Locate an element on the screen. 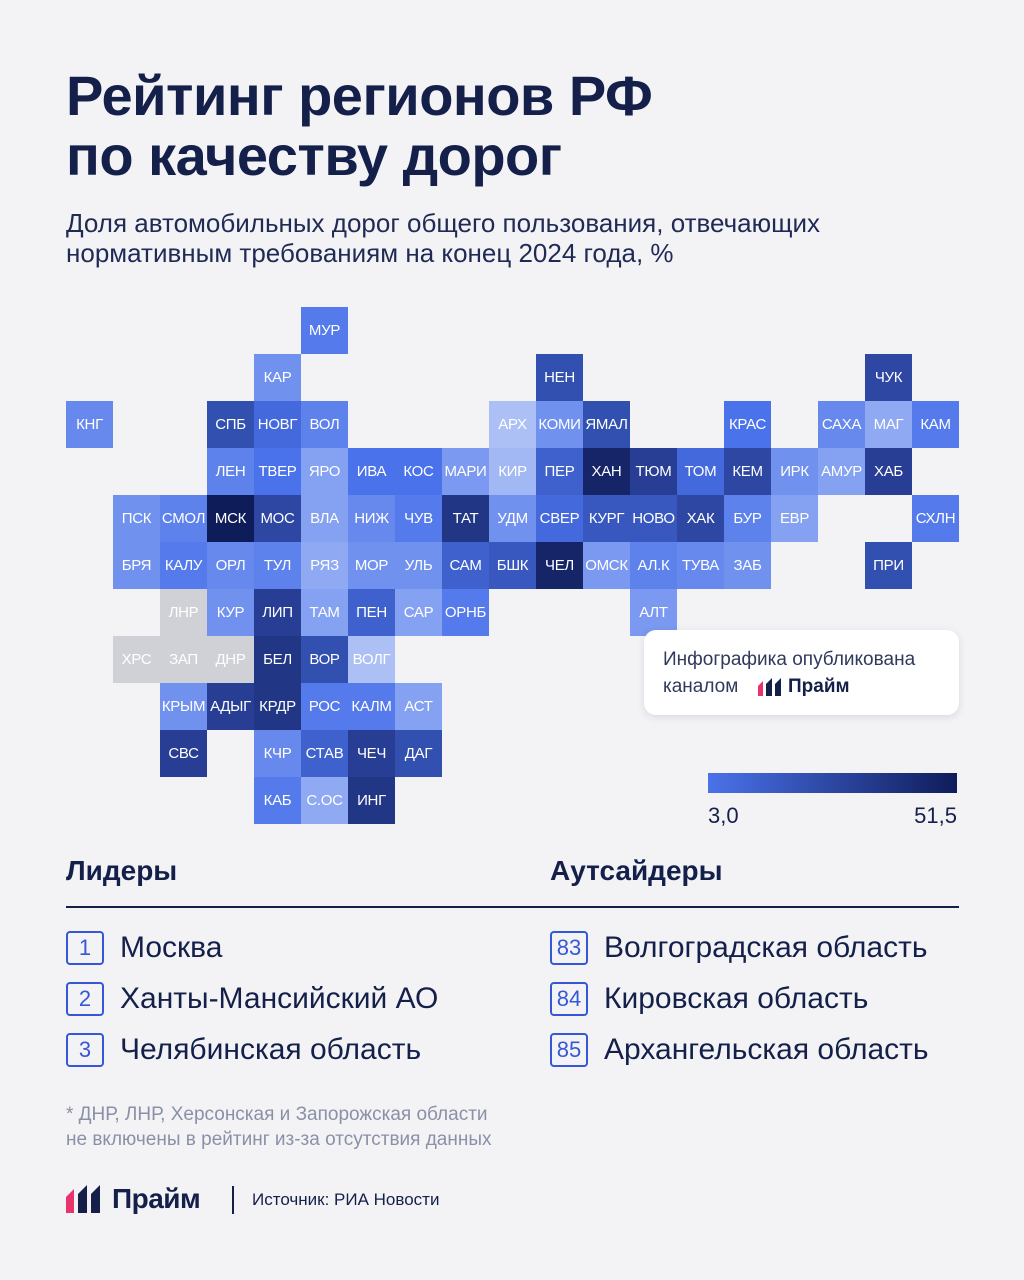 The image size is (1024, 1280). region-tile: ИВА is located at coordinates (371, 471).